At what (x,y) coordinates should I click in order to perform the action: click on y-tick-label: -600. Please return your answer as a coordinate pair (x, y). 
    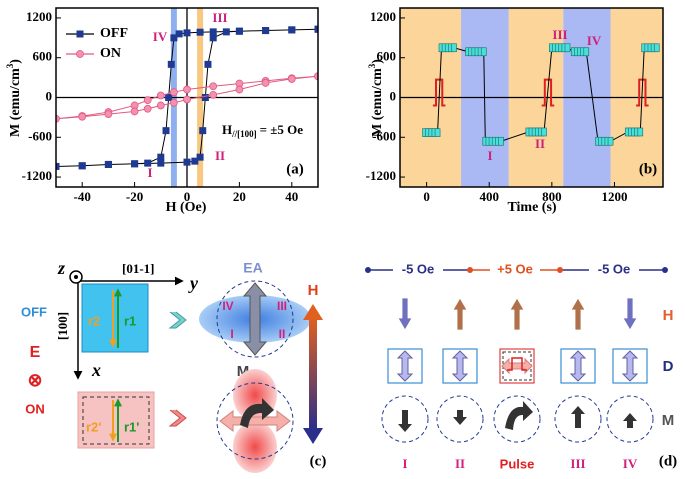
    Looking at the image, I should click on (40, 135).